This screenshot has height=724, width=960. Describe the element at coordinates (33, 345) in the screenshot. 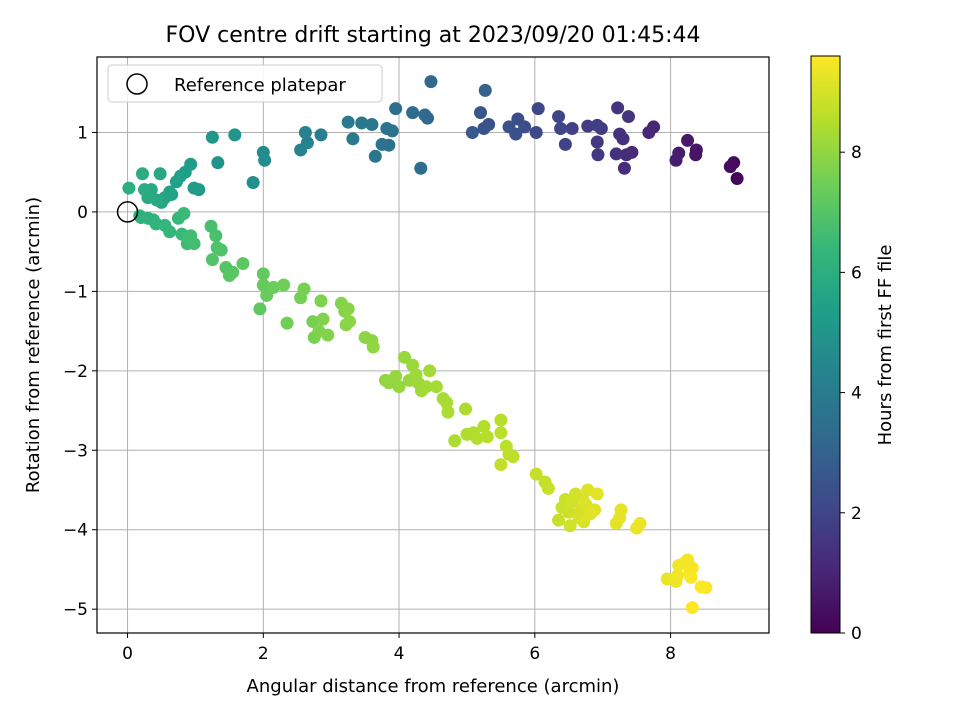

I see `y-axis-label: Rotation from reference (arcmin)` at that location.